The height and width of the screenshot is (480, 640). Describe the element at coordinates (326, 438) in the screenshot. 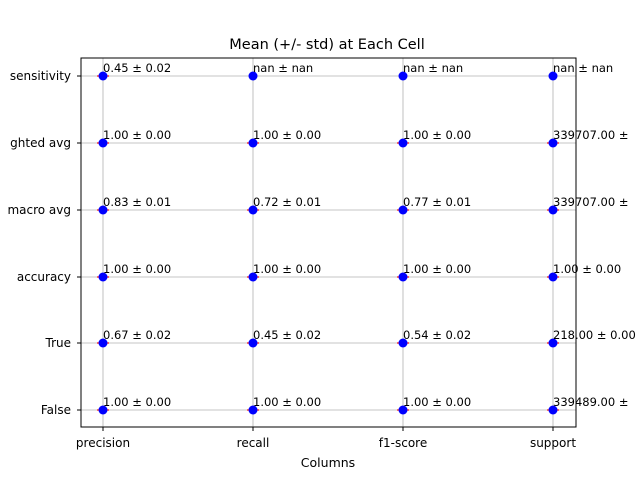

I see `x-axis-ticks: precision recall f1-score support` at that location.